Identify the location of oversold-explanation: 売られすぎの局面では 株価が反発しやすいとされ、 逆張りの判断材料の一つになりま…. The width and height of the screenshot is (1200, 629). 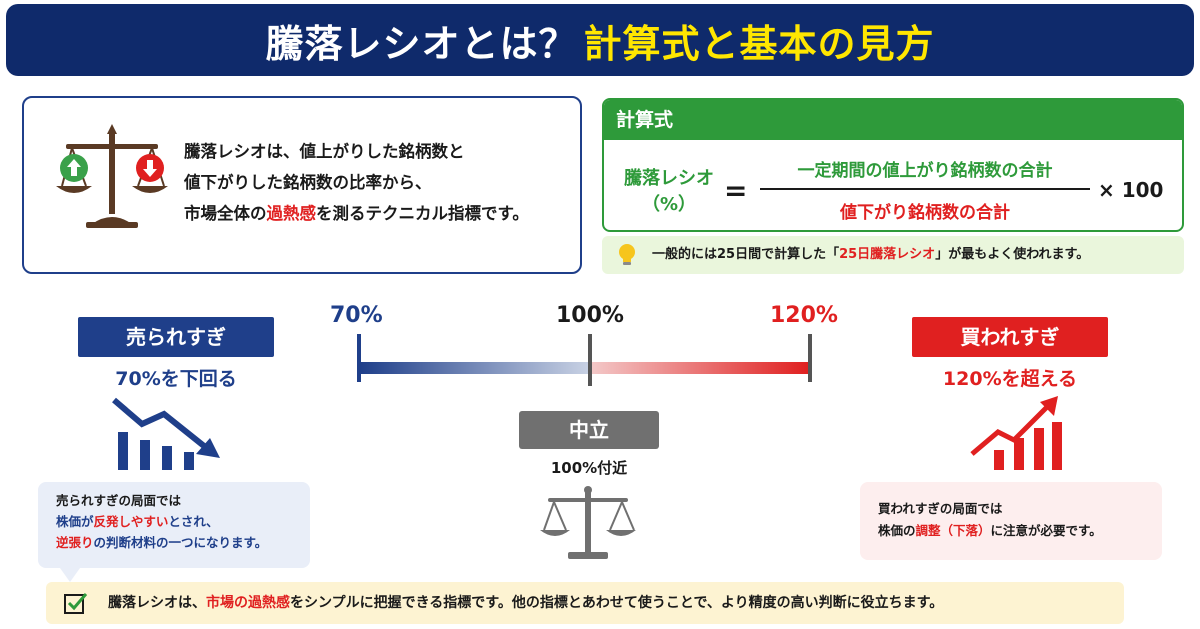
(174, 532).